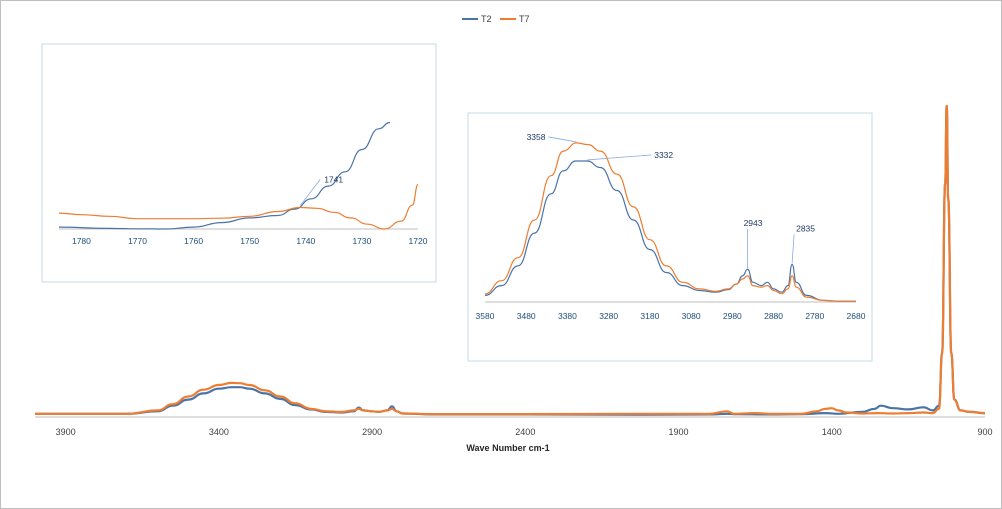 The width and height of the screenshot is (1002, 509). I want to click on legend-label-T2: T2, so click(486, 19).